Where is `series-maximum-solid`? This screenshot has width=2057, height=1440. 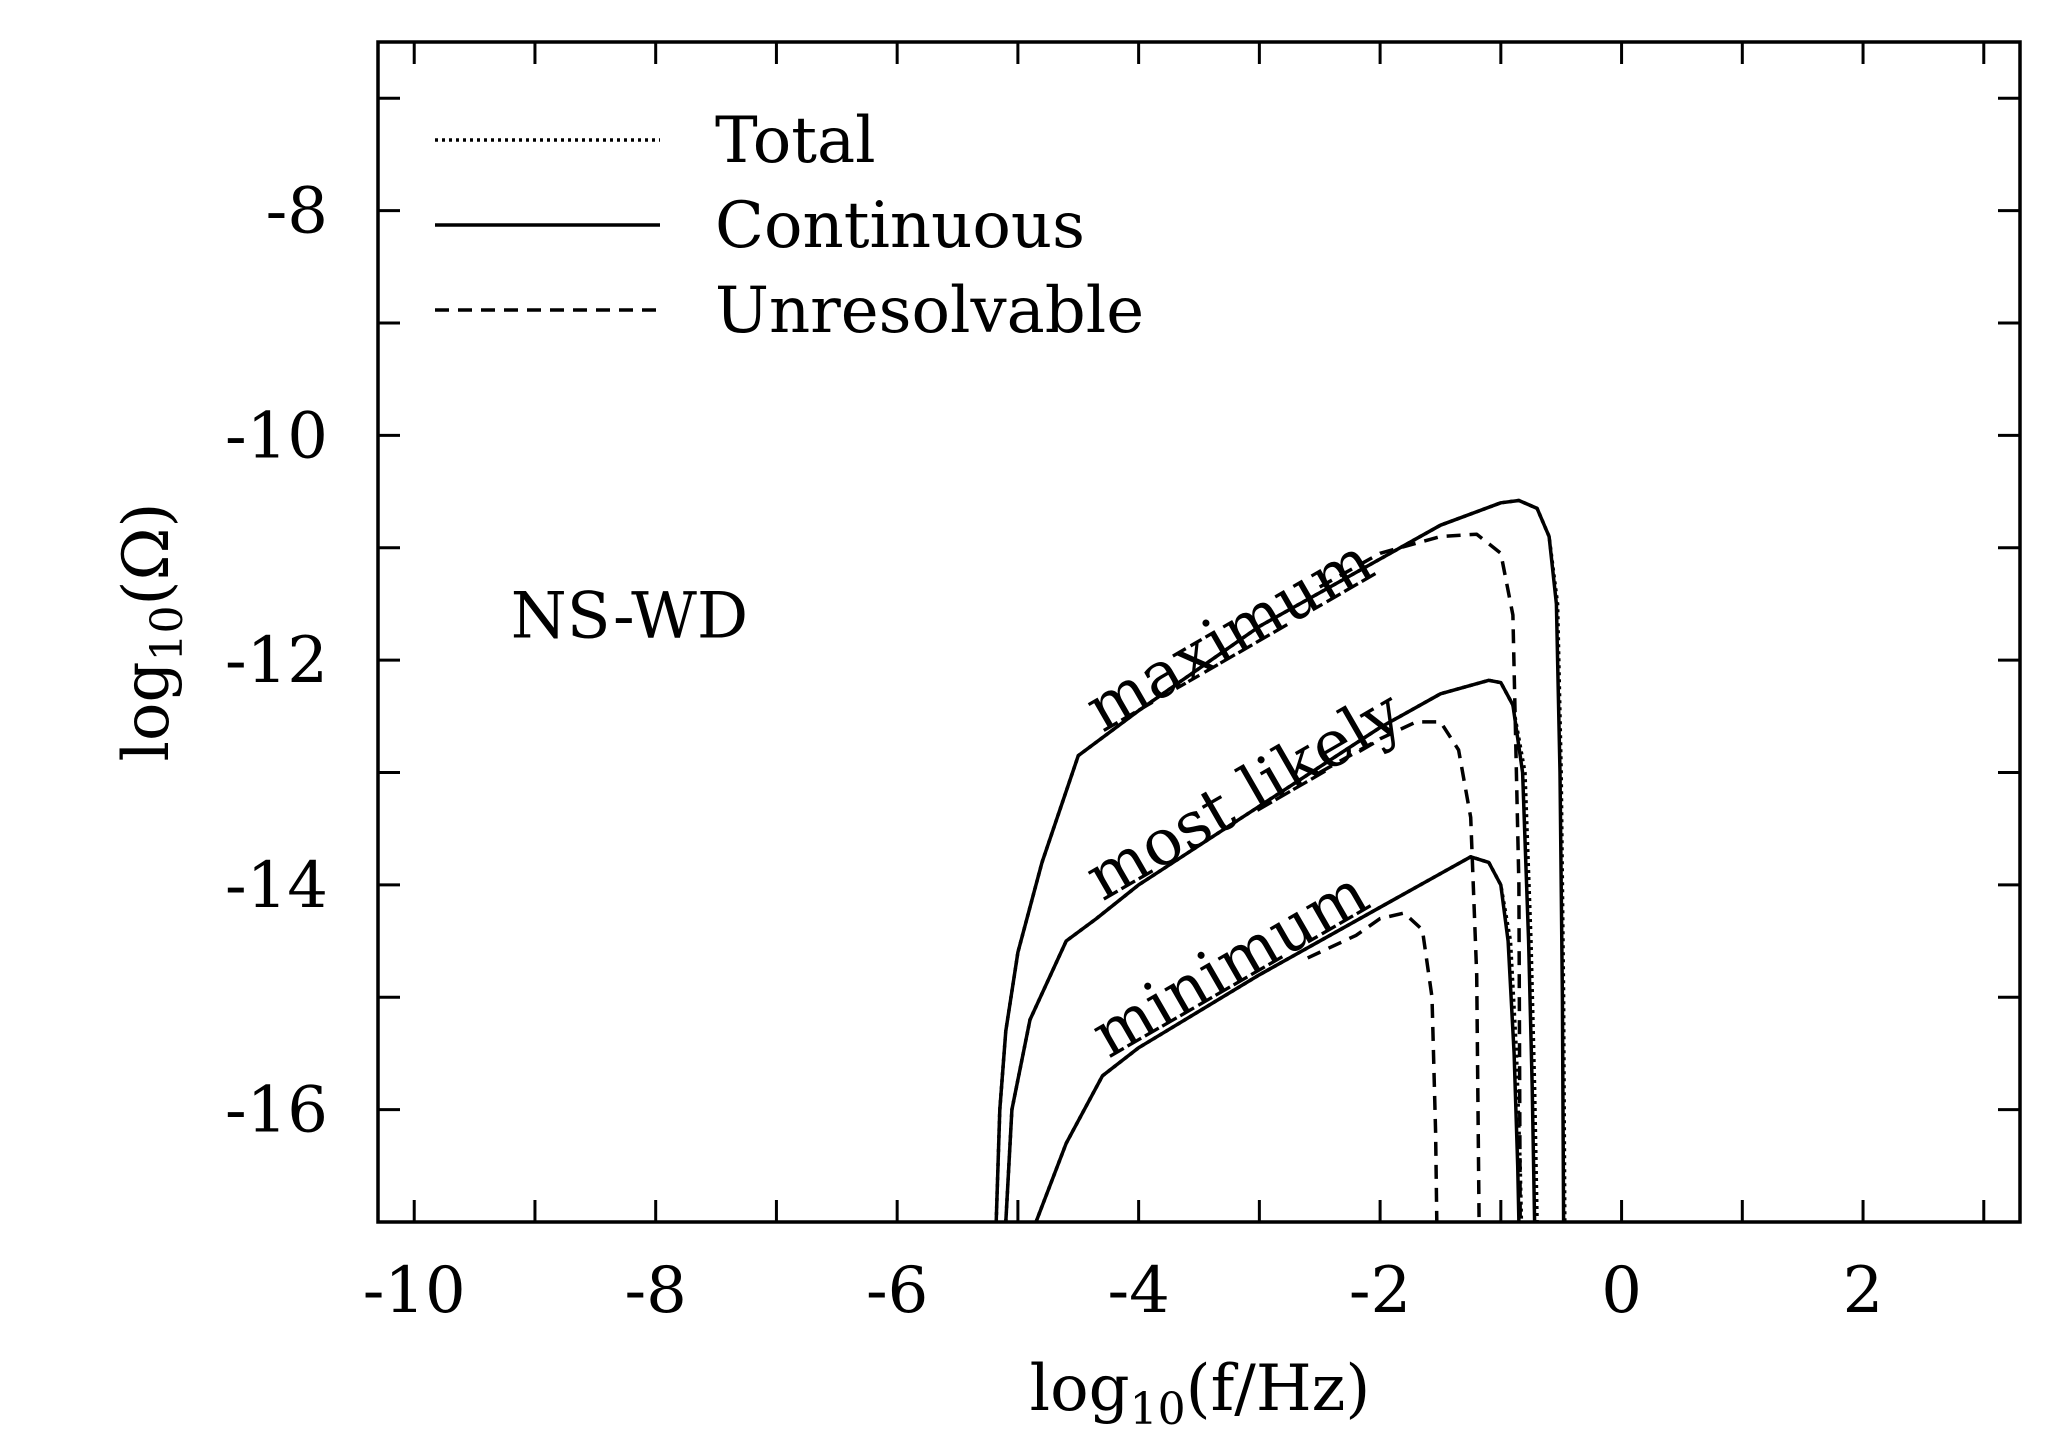 series-maximum-solid is located at coordinates (1280, 860).